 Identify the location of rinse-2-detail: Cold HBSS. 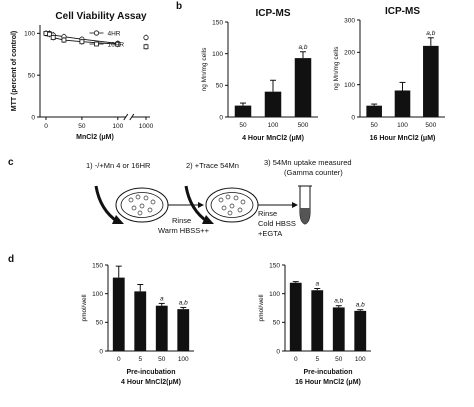
(277, 223).